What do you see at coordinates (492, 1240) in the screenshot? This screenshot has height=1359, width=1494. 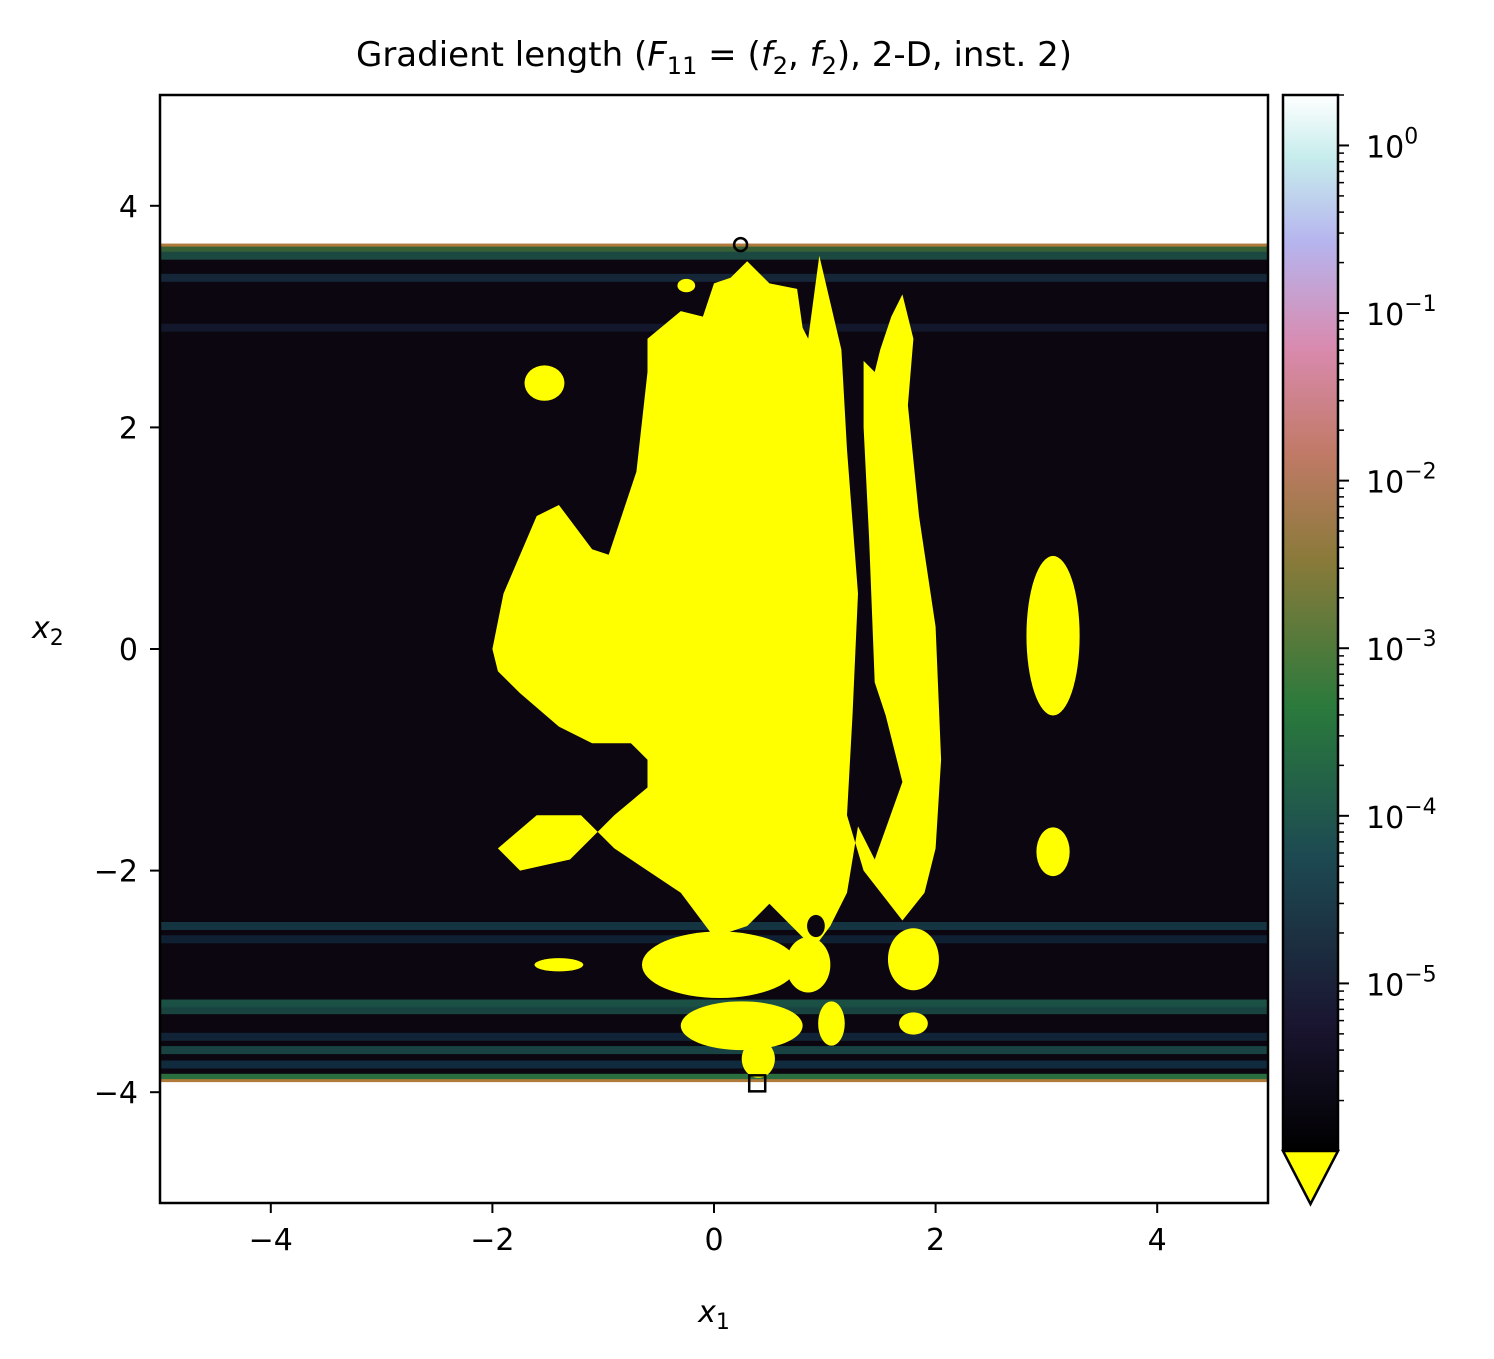 I see `x-tick-label: −2` at bounding box center [492, 1240].